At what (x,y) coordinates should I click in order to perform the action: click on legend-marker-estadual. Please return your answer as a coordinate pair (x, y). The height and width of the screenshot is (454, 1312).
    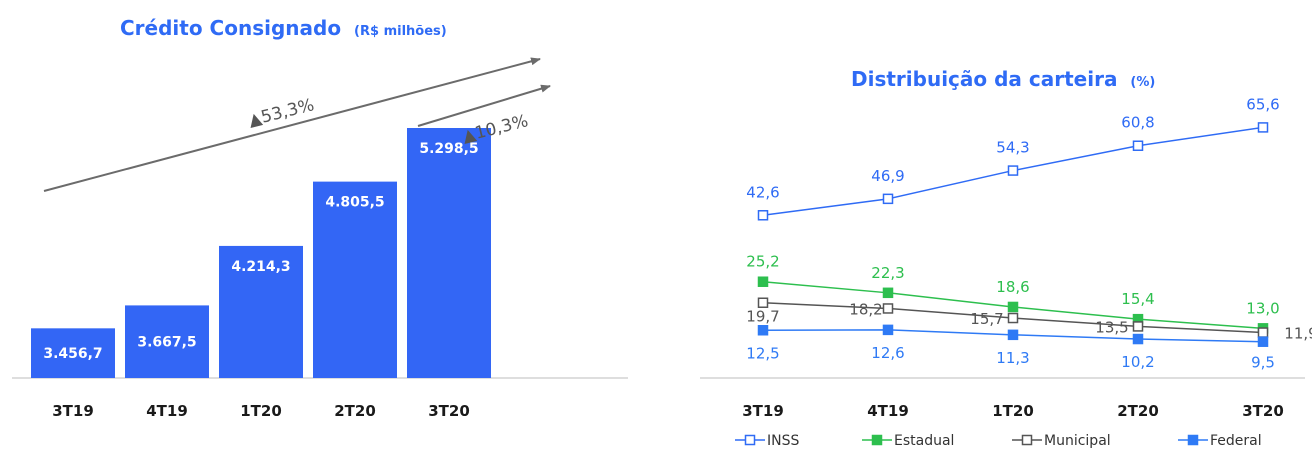
    Looking at the image, I should click on (877, 440).